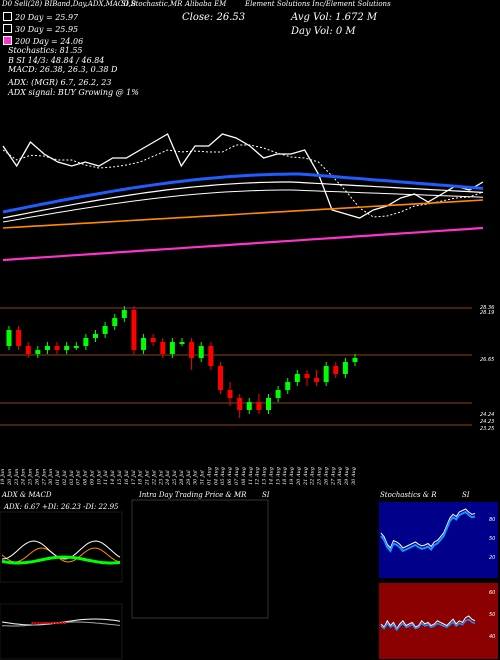  I want to click on date-label: 25 Jun, so click(31, 477).